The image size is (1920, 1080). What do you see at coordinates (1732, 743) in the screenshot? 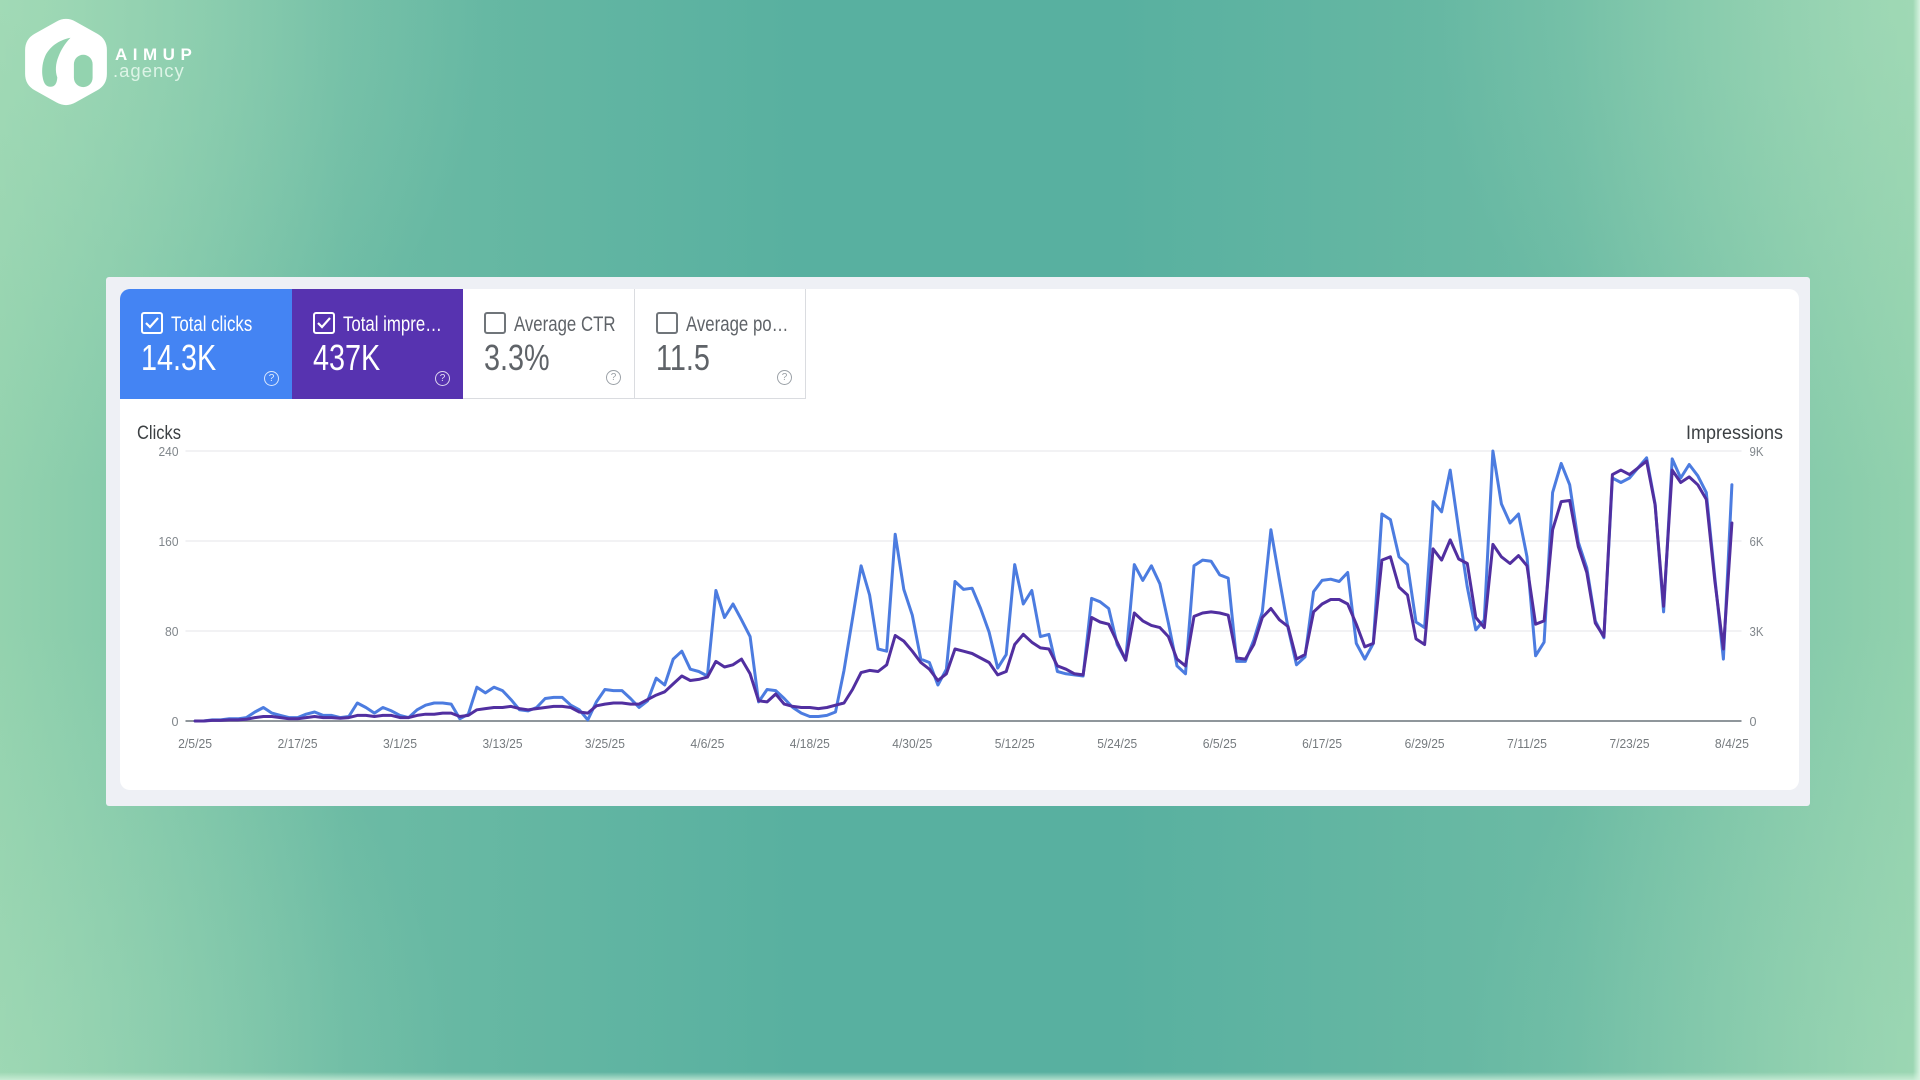
I see `svg-text: 8/4/25` at bounding box center [1732, 743].